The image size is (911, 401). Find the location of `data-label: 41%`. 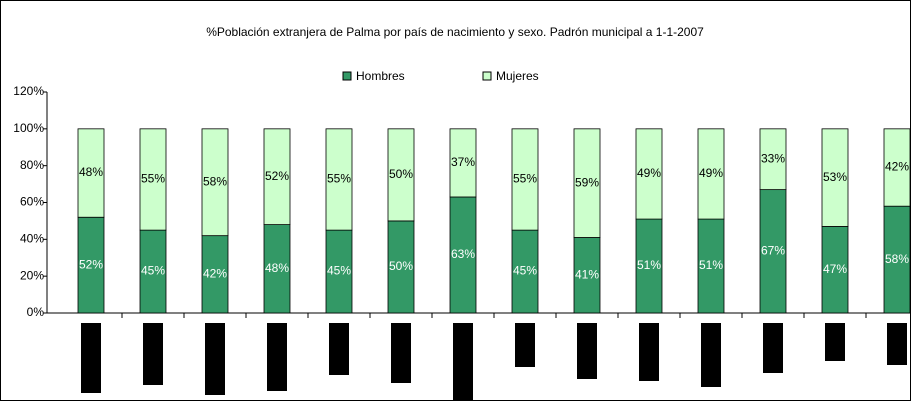

data-label: 41% is located at coordinates (587, 274).